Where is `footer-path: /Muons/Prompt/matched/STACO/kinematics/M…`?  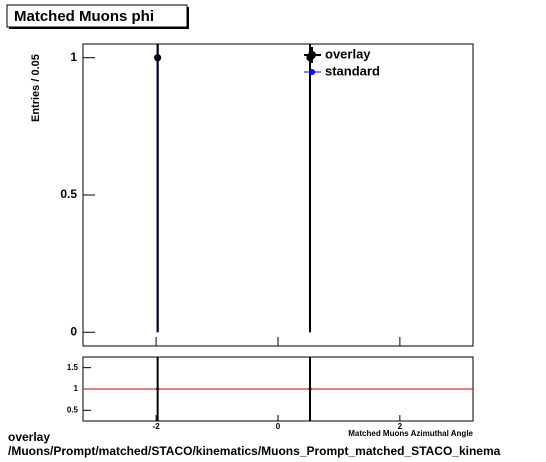 footer-path: /Muons/Prompt/matched/STACO/kinematics/M… is located at coordinates (254, 451).